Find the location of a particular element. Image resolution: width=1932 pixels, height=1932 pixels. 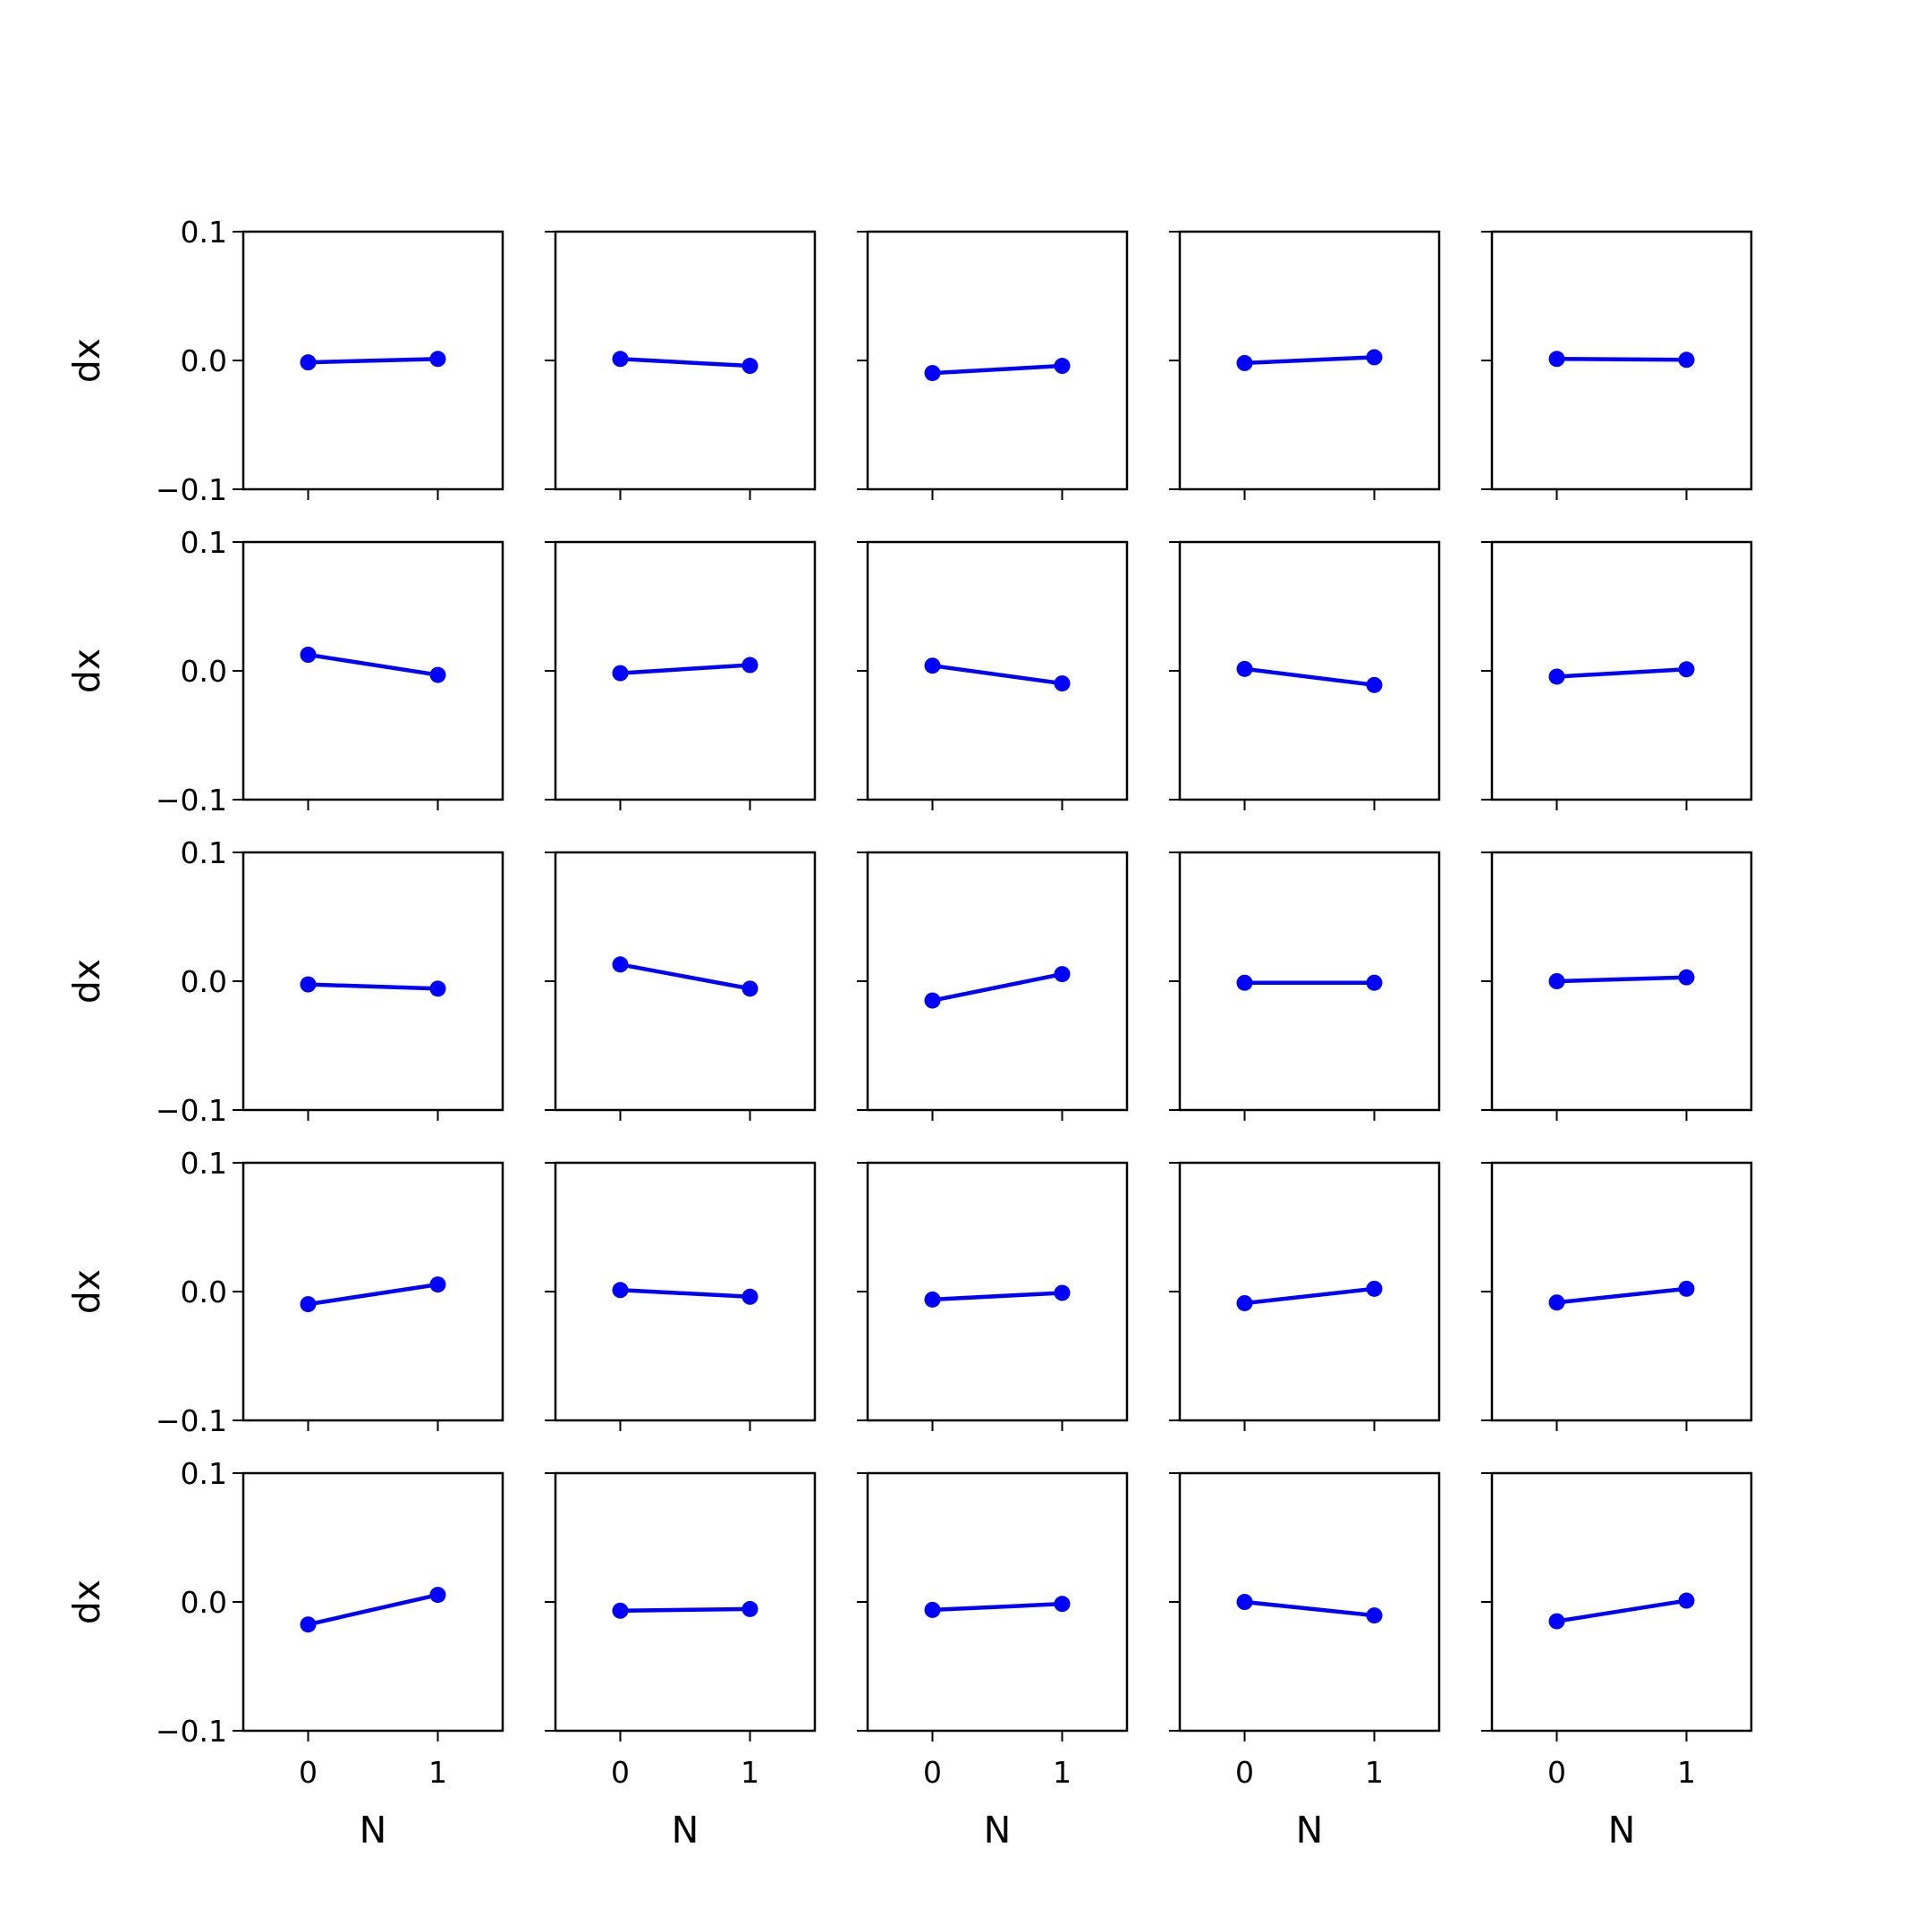

subplot-r5-c5: 0 1 N is located at coordinates (1617, 1661).